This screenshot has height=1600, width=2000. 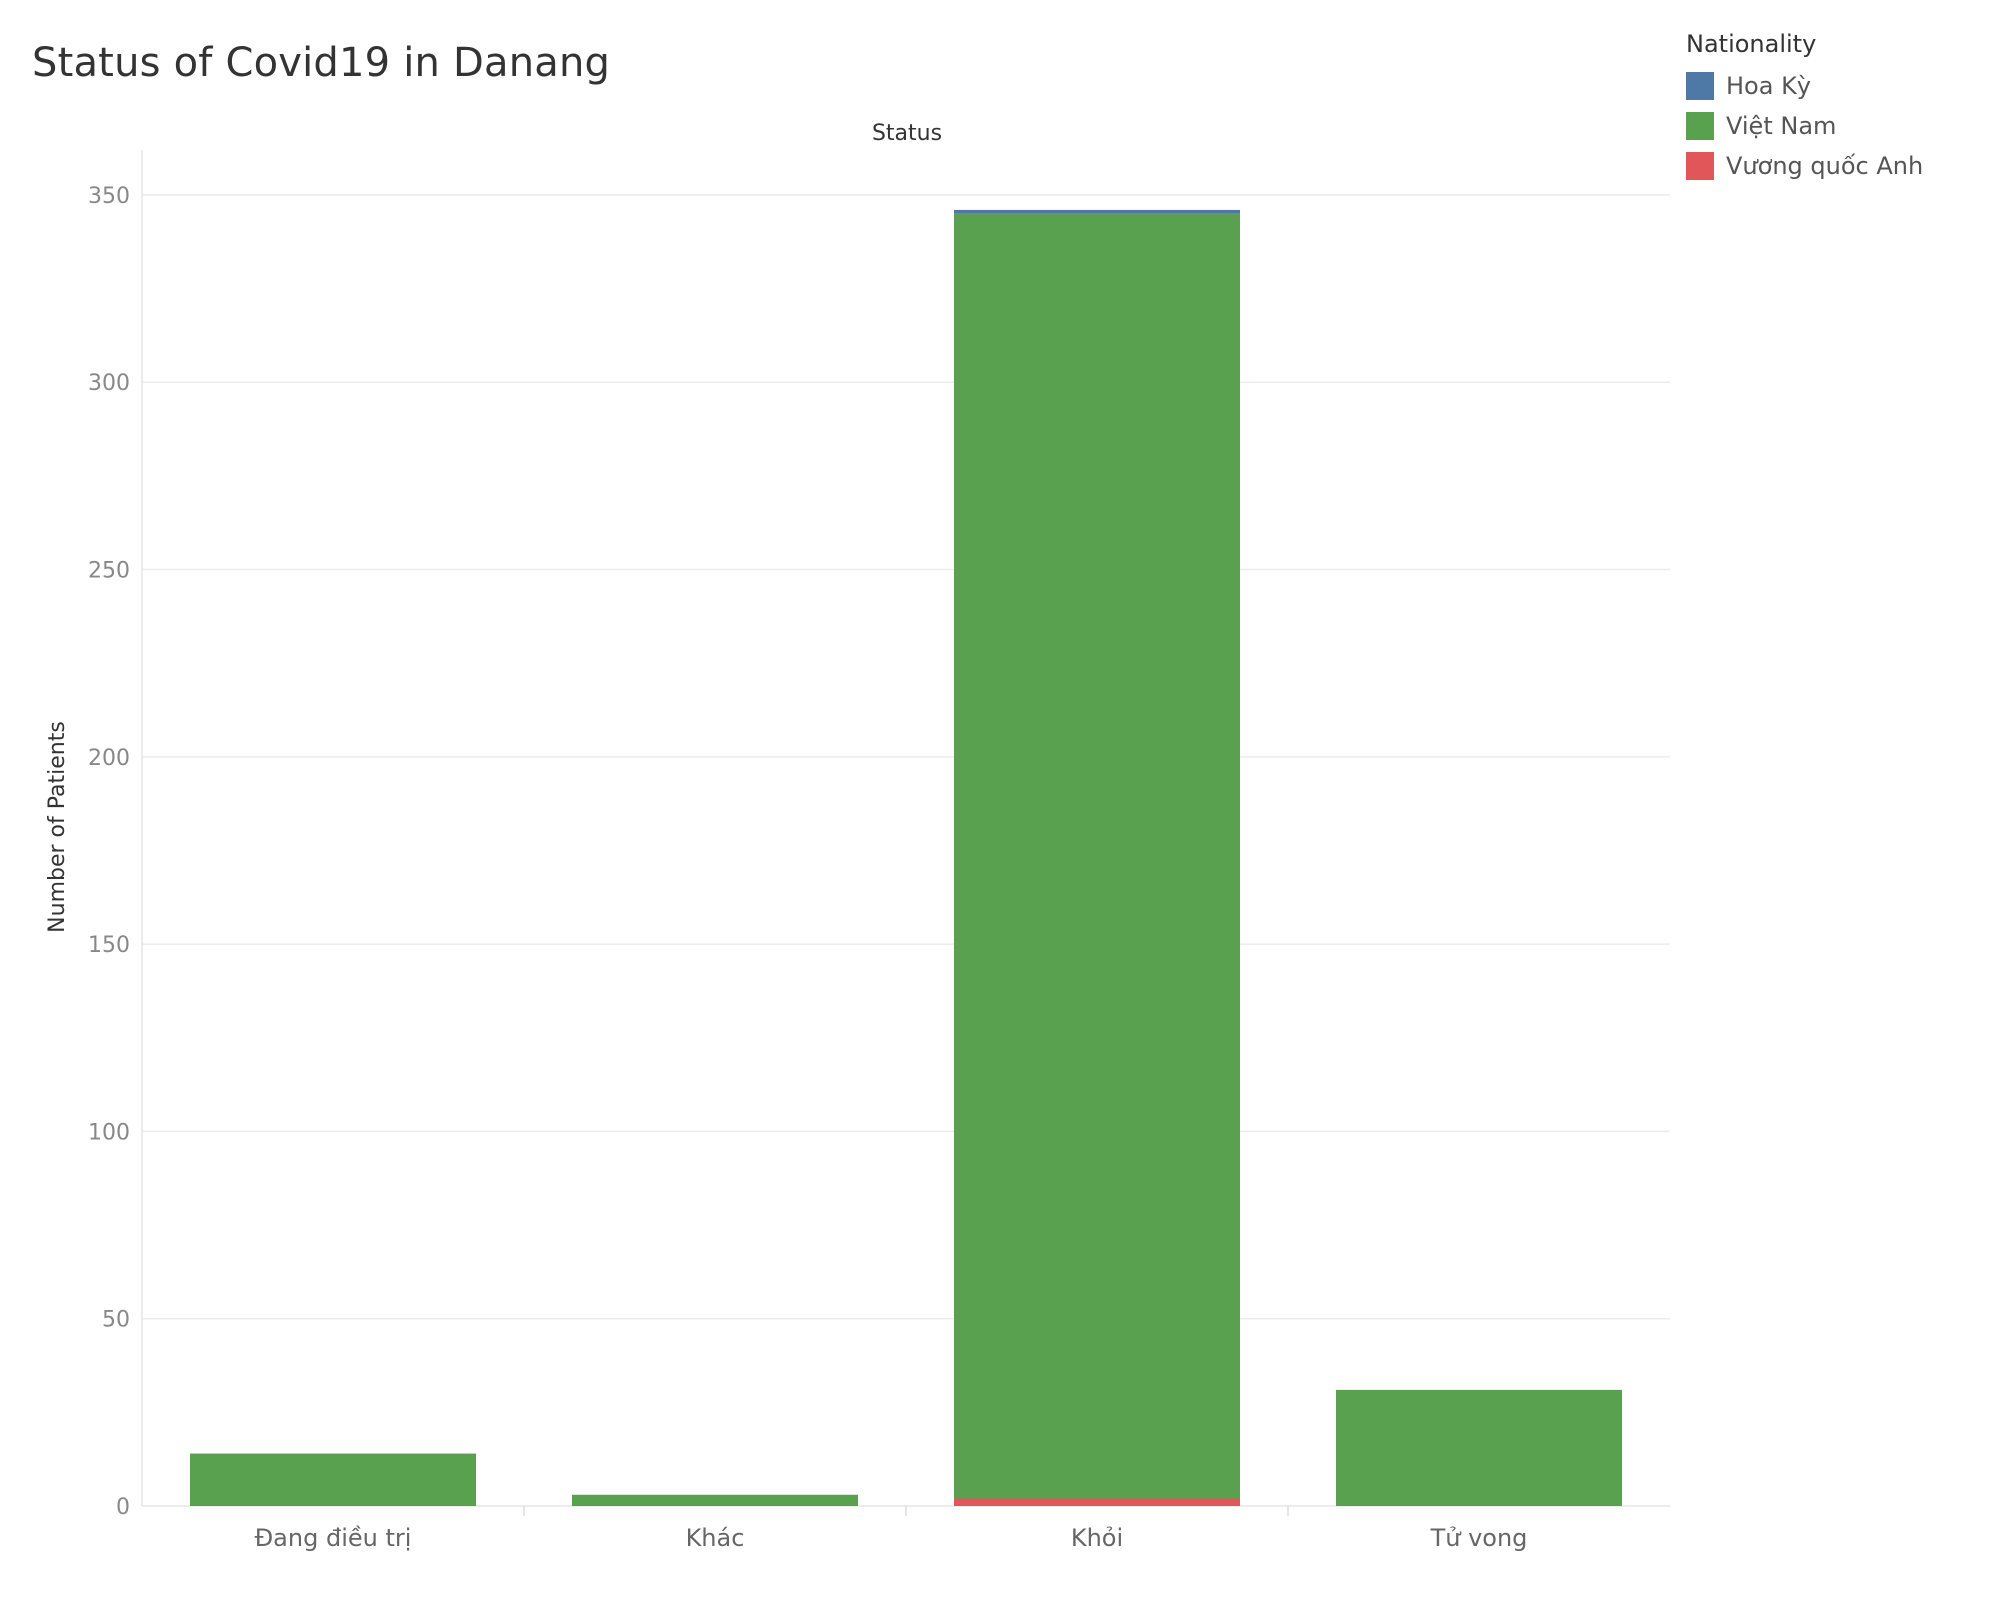 I want to click on y-tick-label: 250, so click(x=109, y=571).